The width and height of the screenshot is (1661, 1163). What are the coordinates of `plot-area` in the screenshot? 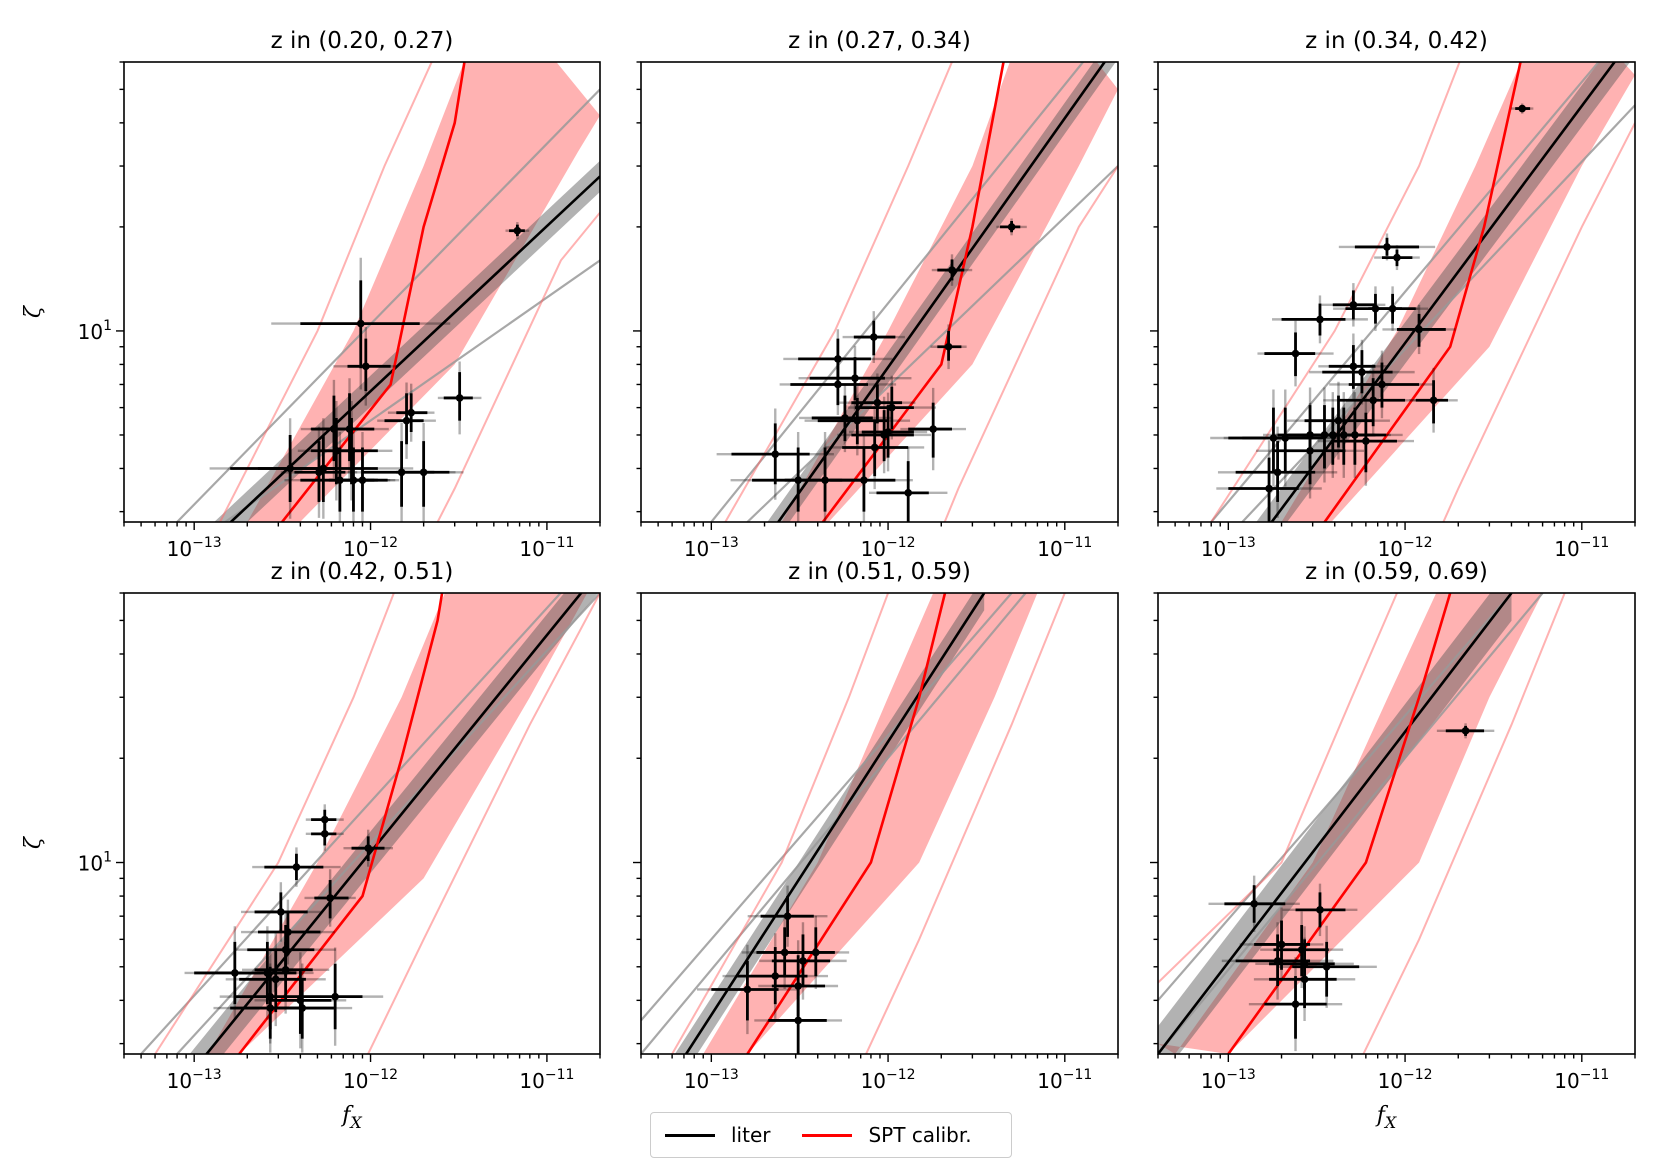 It's located at (888, 292).